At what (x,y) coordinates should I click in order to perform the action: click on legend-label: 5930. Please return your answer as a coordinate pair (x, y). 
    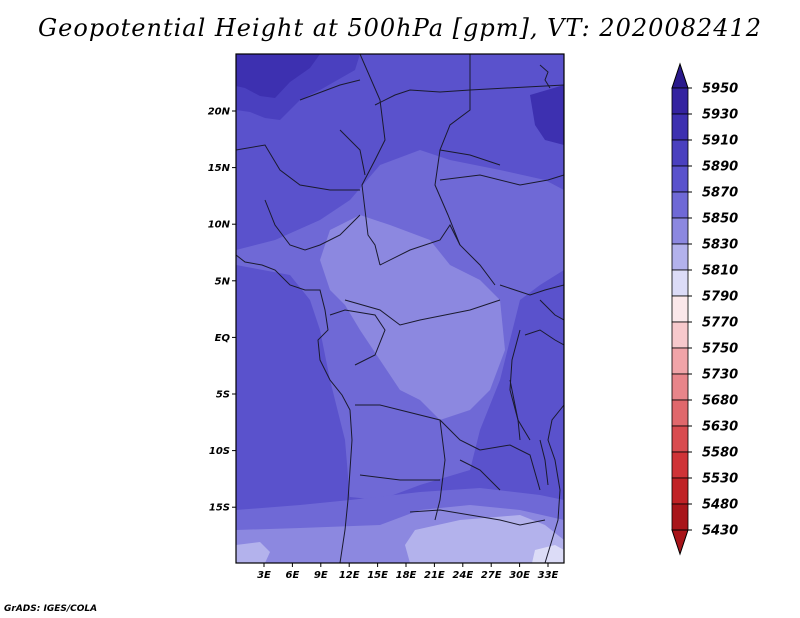
    Looking at the image, I should click on (720, 115).